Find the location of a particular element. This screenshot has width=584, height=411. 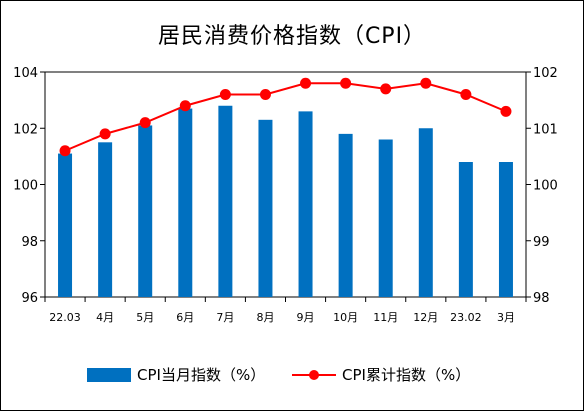

y-right-tick-label: 99 is located at coordinates (541, 242).